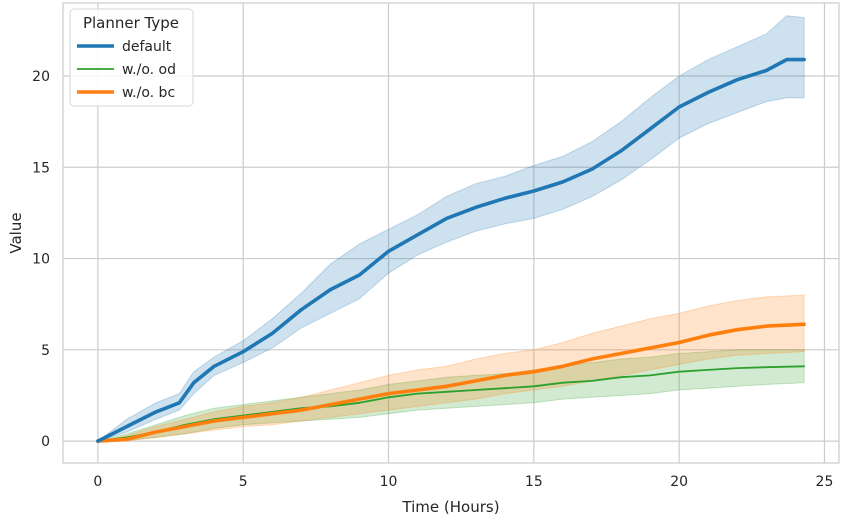 This screenshot has width=848, height=524. What do you see at coordinates (41, 77) in the screenshot?
I see `y-tick-label: 20` at bounding box center [41, 77].